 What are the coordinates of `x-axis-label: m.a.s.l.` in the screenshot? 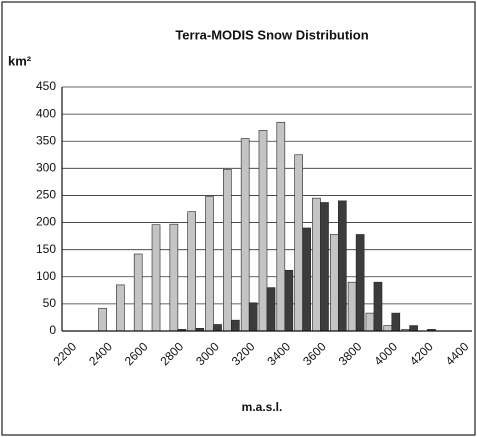 It's located at (262, 407).